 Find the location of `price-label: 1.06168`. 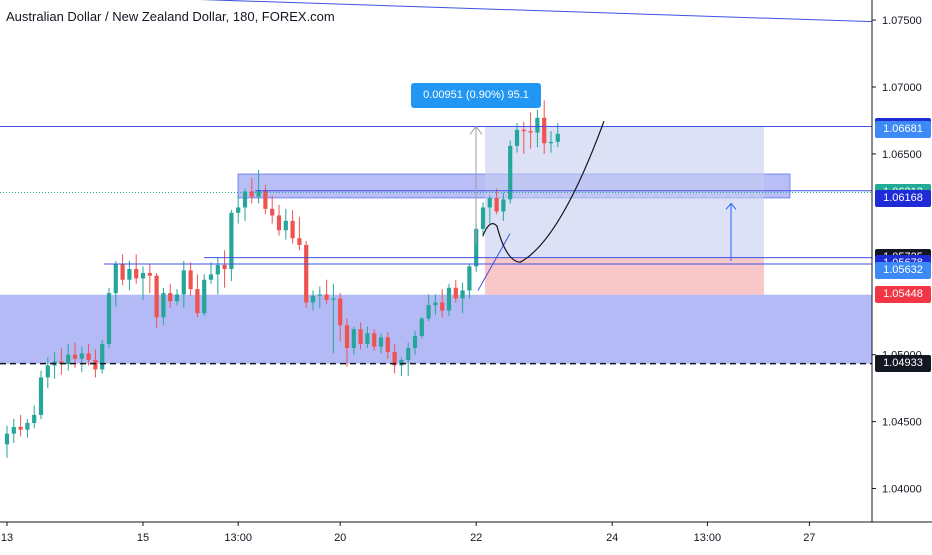

price-label: 1.06168 is located at coordinates (903, 198).